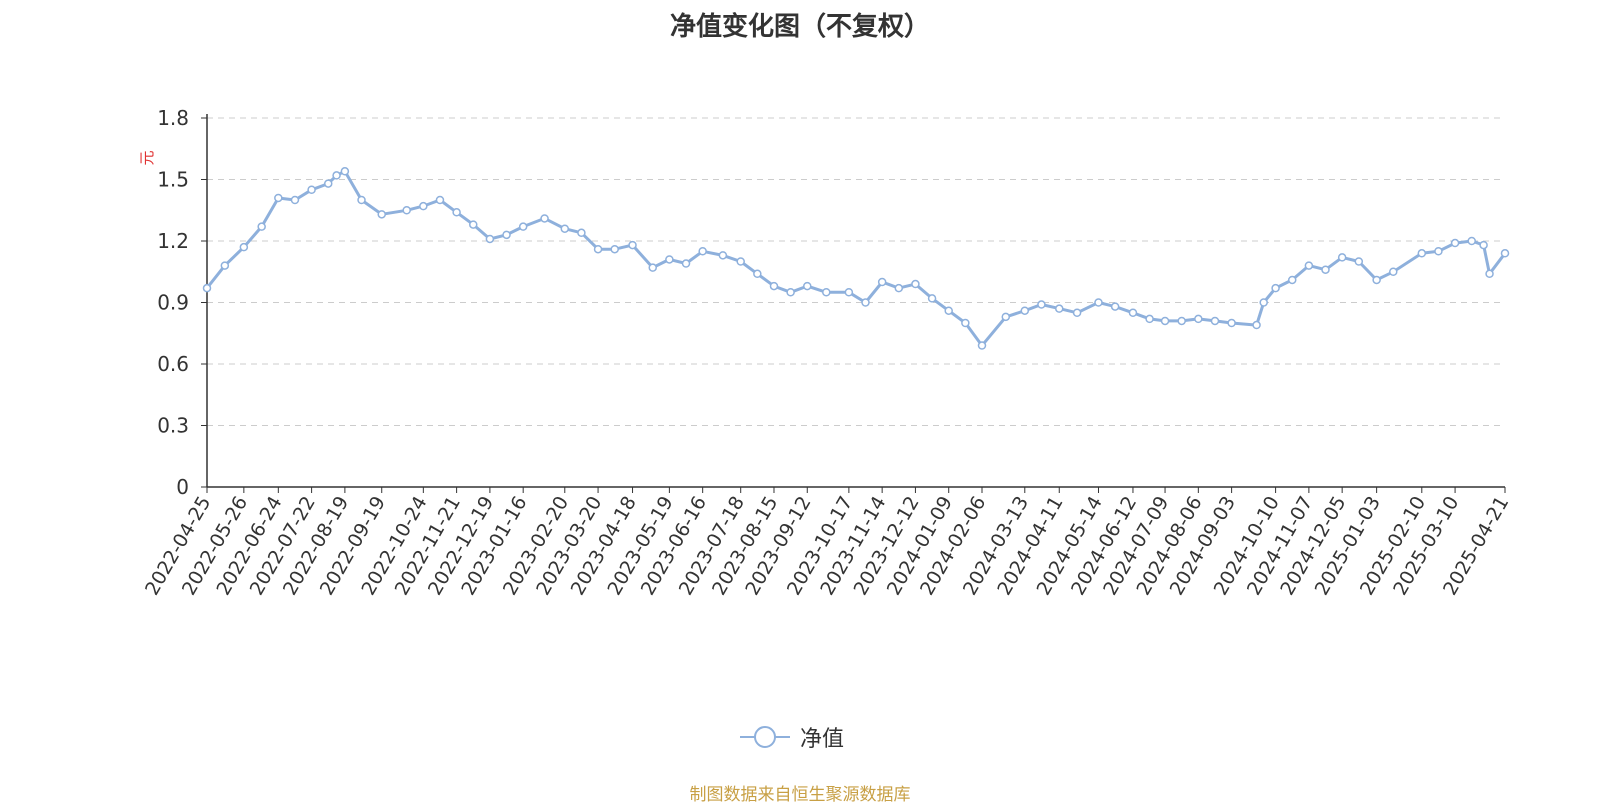  I want to click on y-tick-label: 1.5, so click(173, 180).